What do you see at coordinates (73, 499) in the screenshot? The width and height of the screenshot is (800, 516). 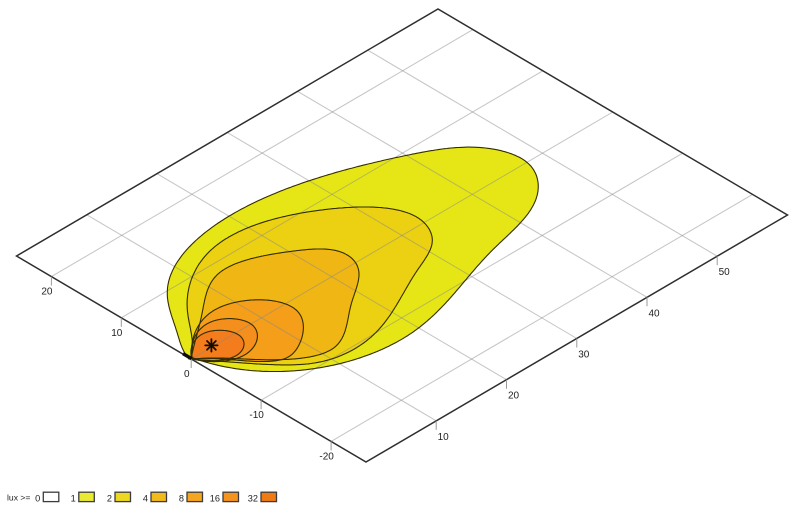 I see `svg-text: 1` at bounding box center [73, 499].